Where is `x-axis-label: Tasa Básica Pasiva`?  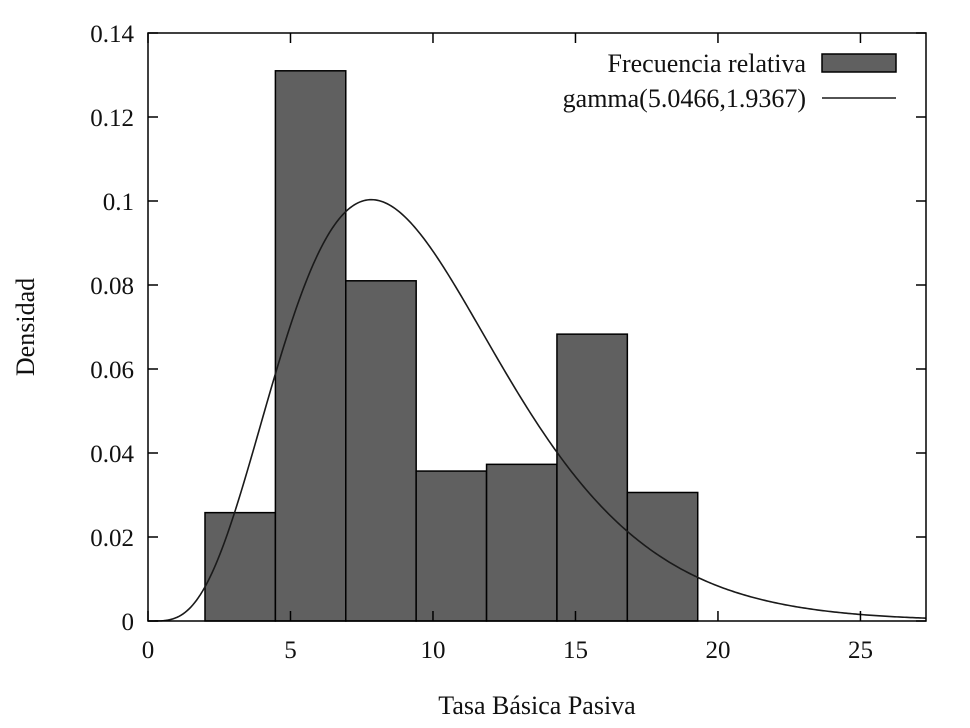 x-axis-label: Tasa Básica Pasiva is located at coordinates (537, 705).